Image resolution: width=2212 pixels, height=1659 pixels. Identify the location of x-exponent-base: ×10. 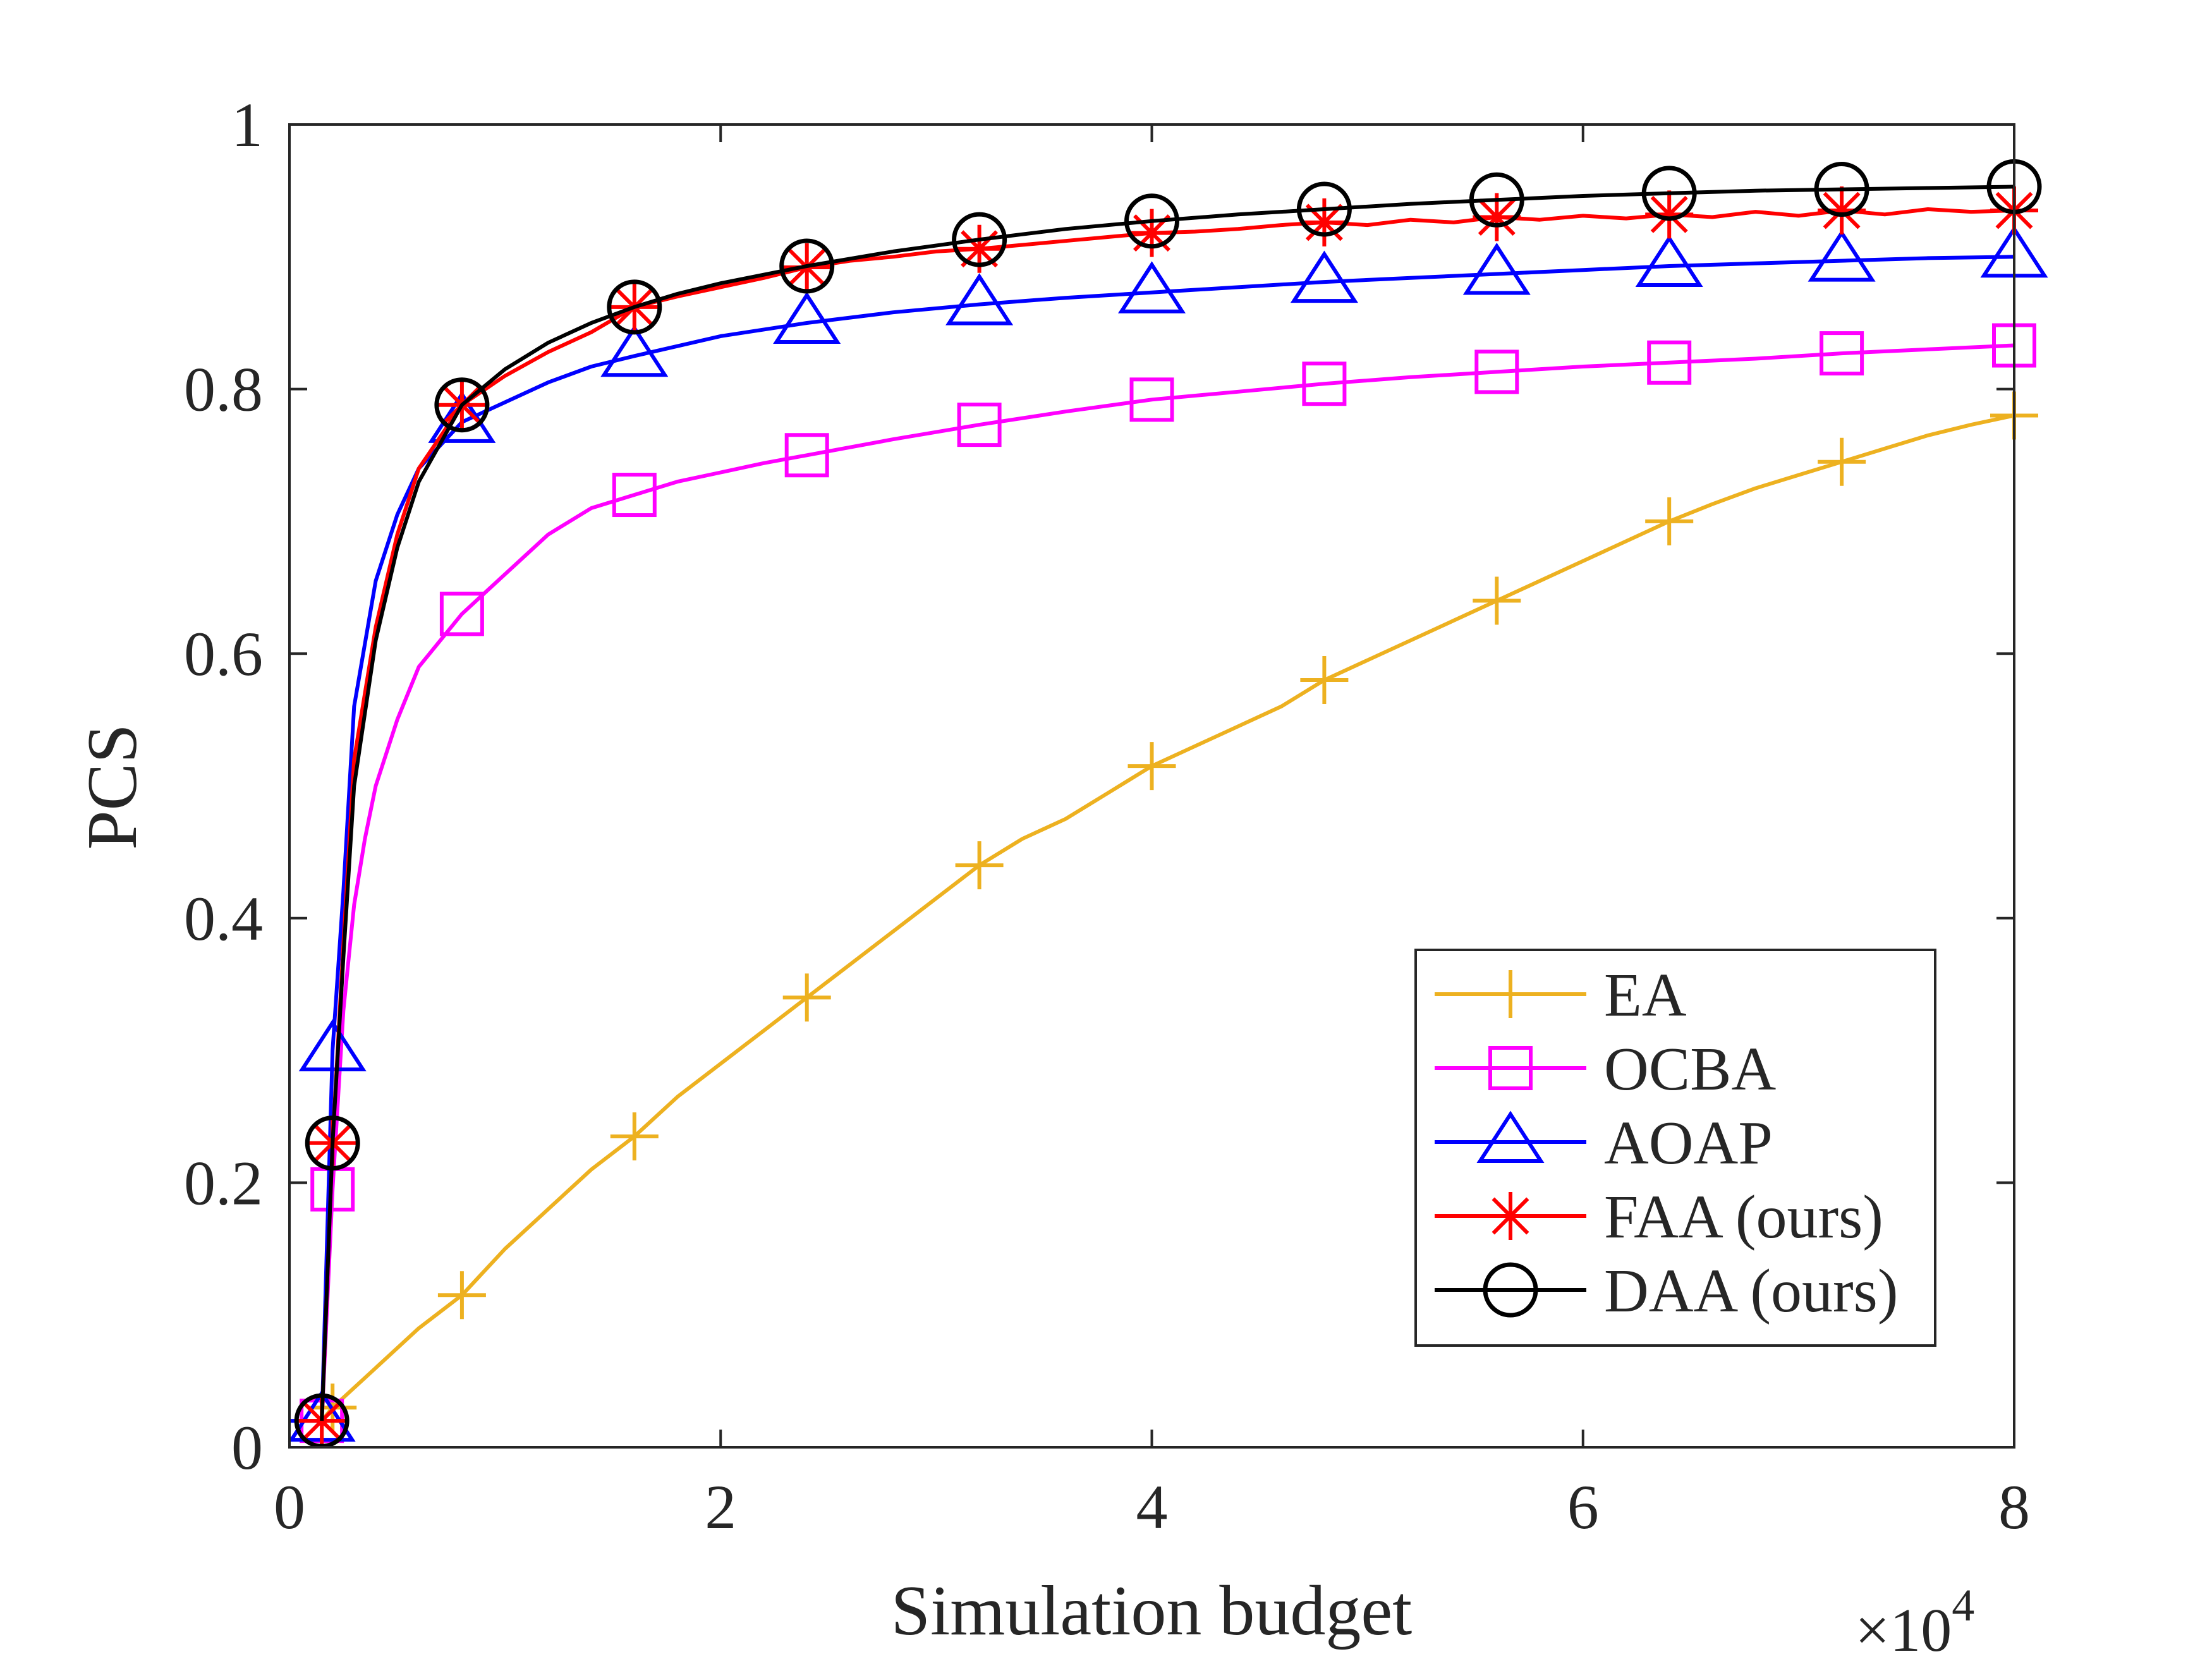
(1903, 1628).